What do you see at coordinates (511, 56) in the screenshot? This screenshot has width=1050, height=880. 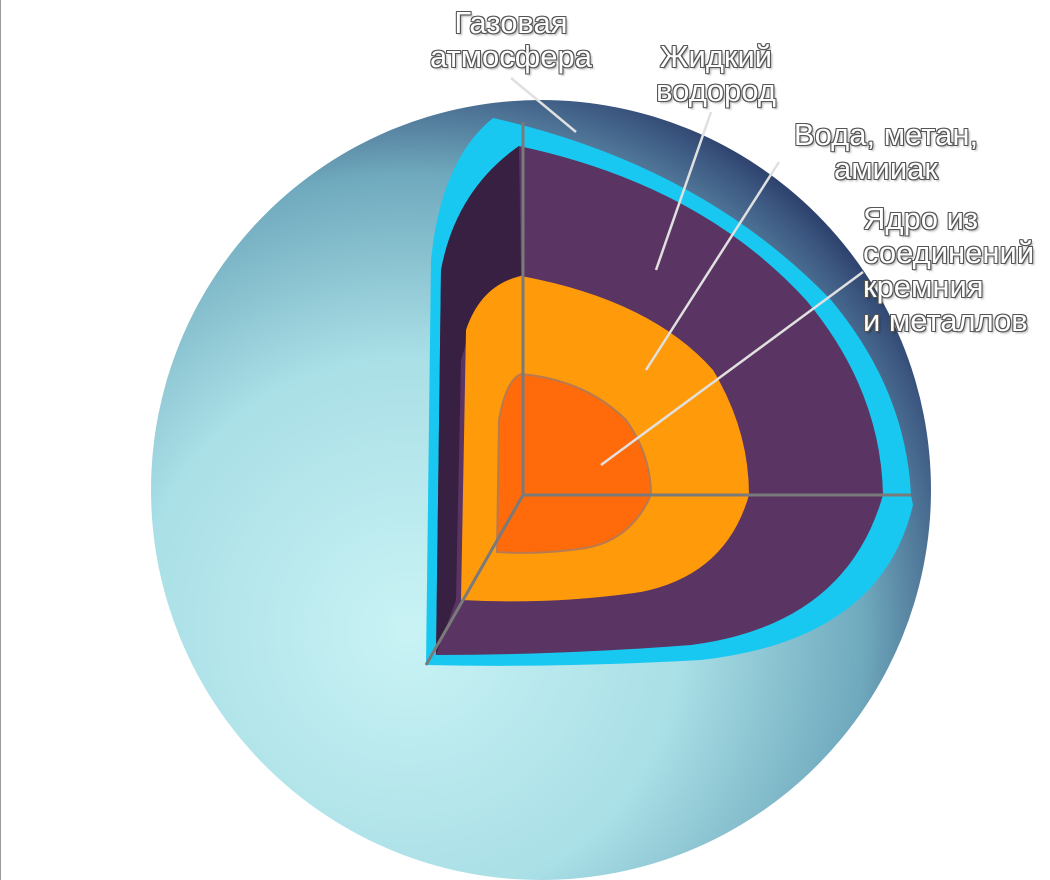 I see `label-atmosphere-line-2: атмосфера` at bounding box center [511, 56].